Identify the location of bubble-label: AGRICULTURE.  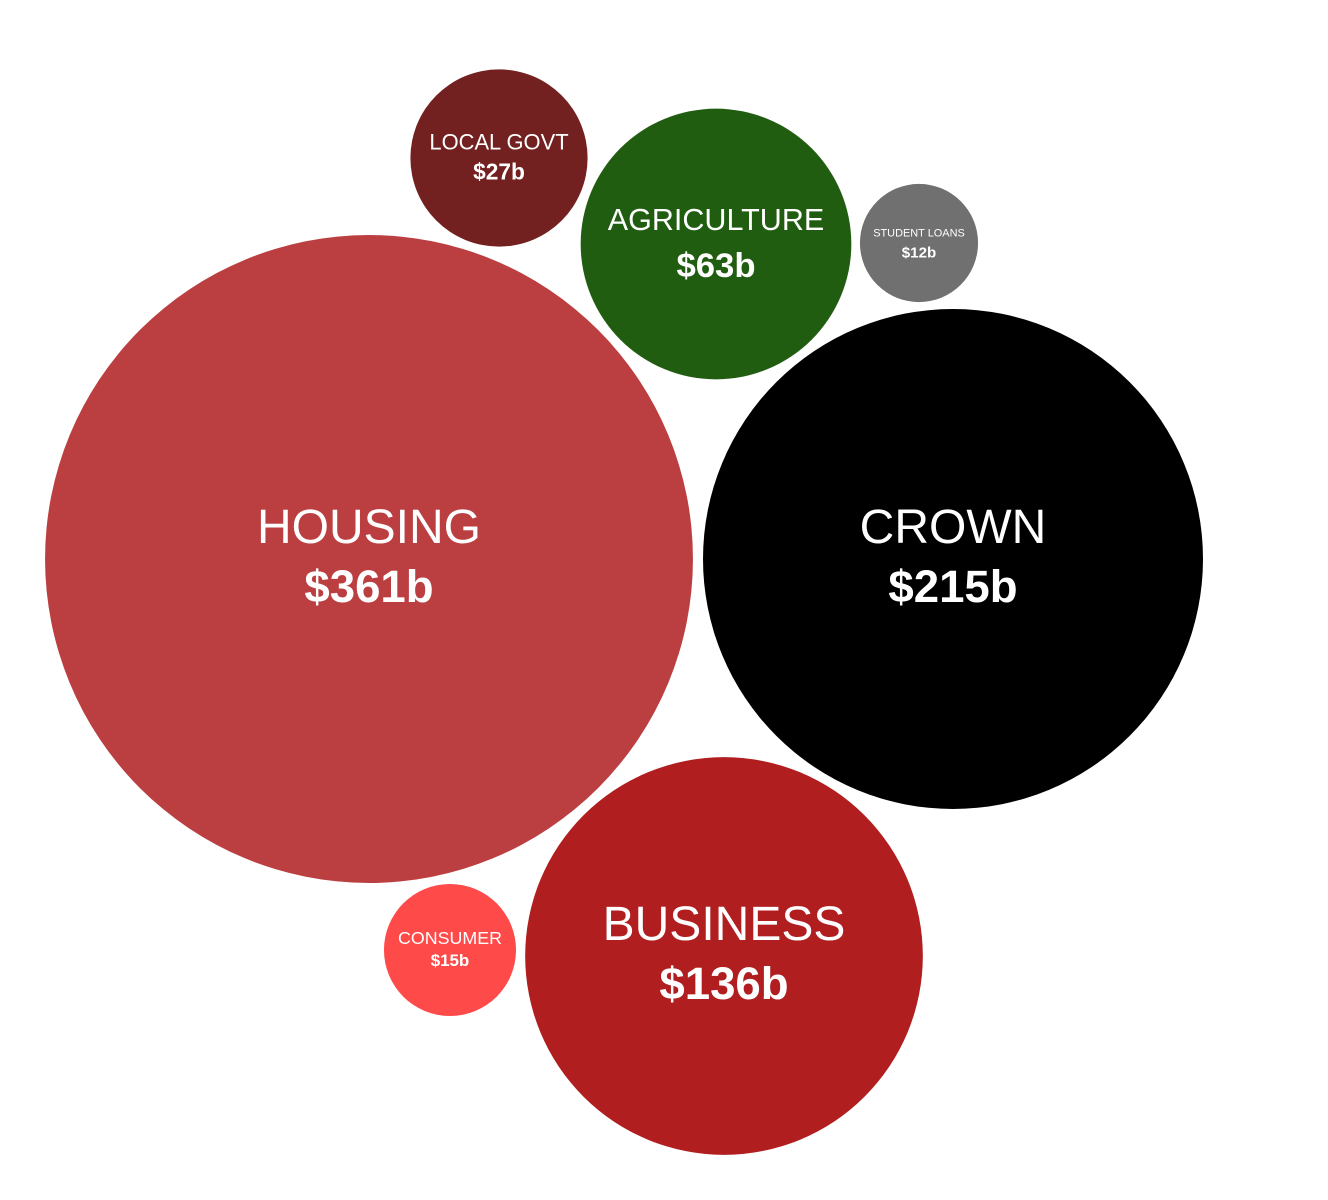
(716, 220).